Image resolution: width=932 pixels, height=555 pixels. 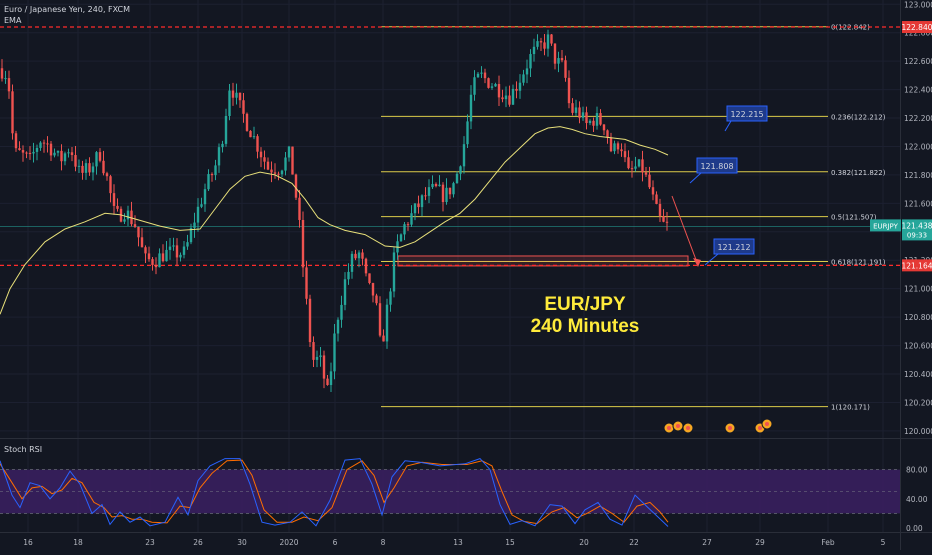 What do you see at coordinates (883, 542) in the screenshot?
I see `x-tick-label: 5` at bounding box center [883, 542].